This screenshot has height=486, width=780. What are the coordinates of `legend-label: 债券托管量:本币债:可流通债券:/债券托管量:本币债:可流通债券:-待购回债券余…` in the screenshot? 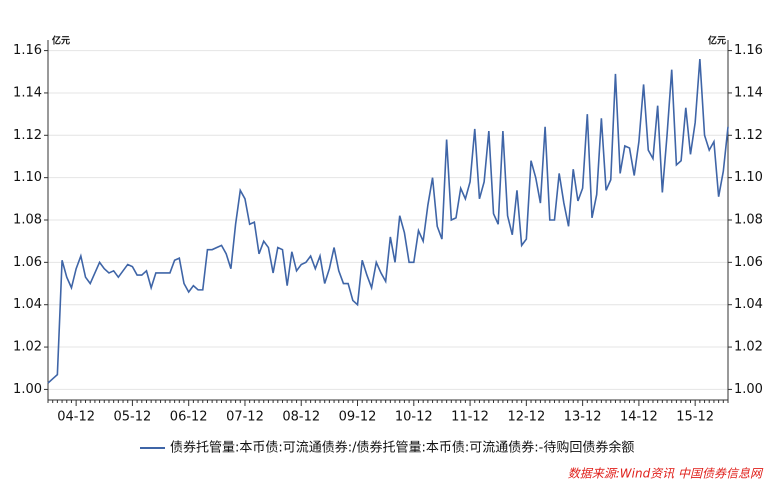 It's located at (402, 448).